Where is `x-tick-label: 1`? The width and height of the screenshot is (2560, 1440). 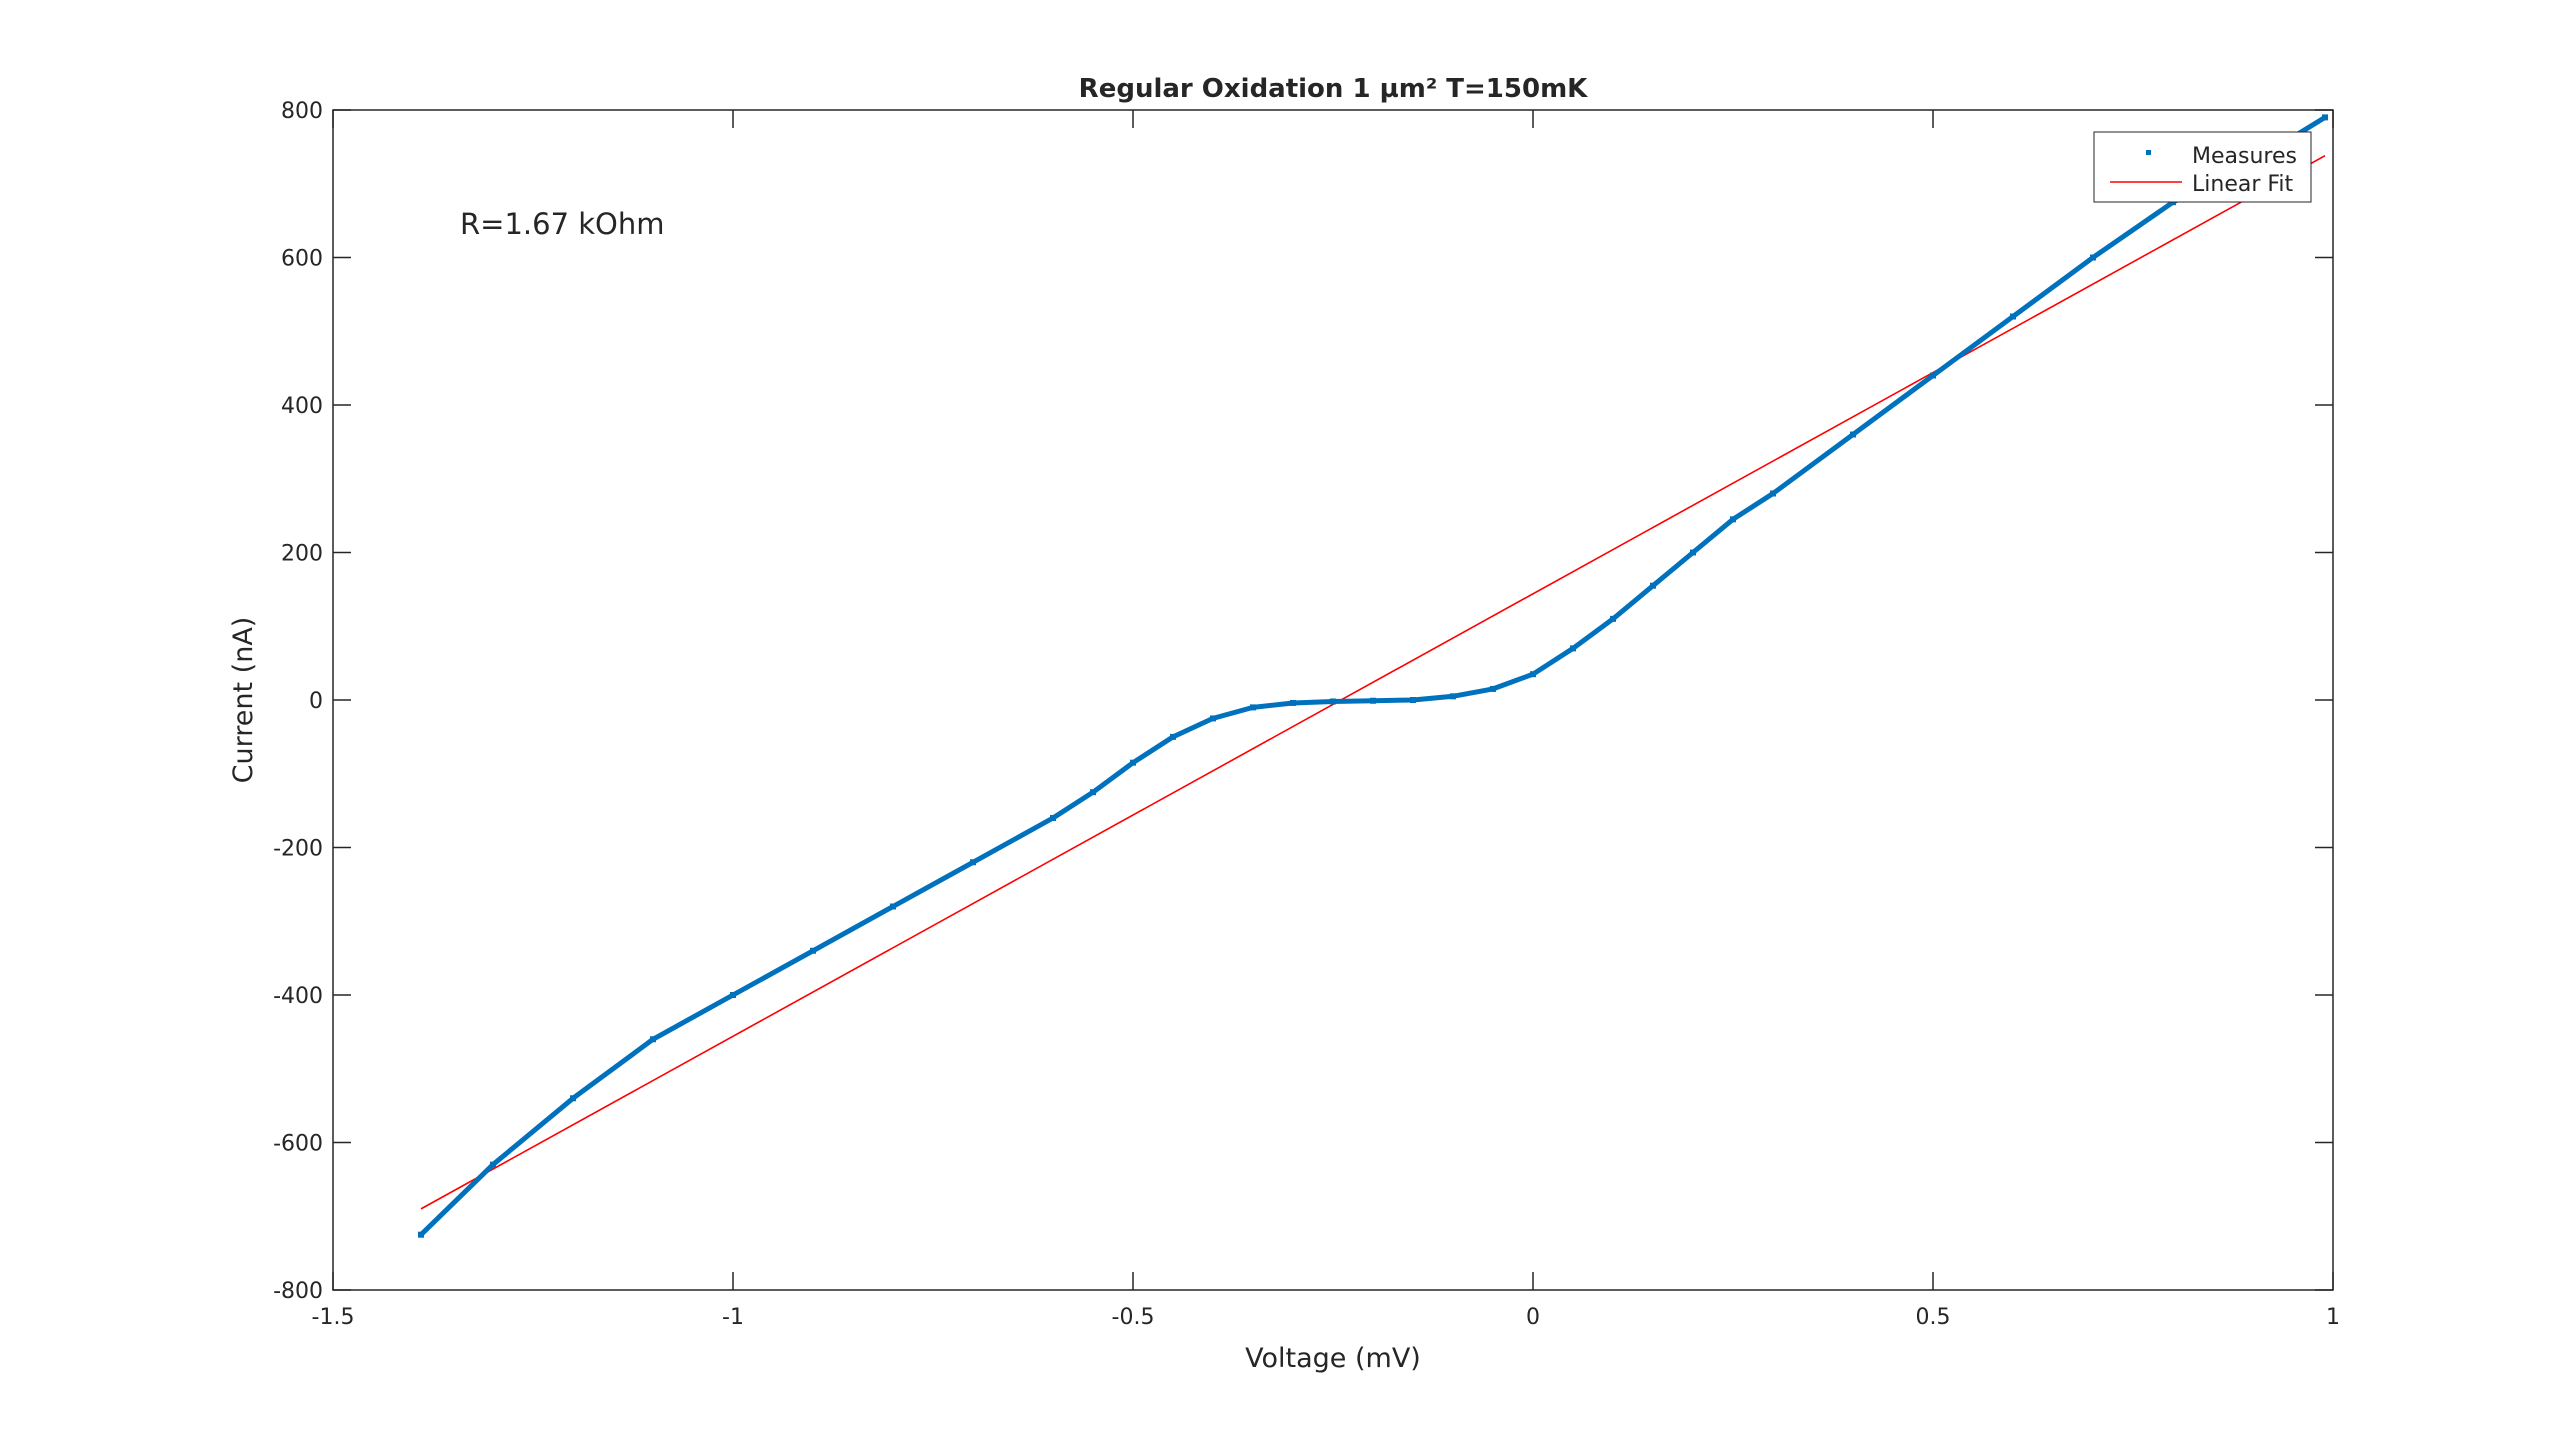
x-tick-label: 1 is located at coordinates (2333, 1317).